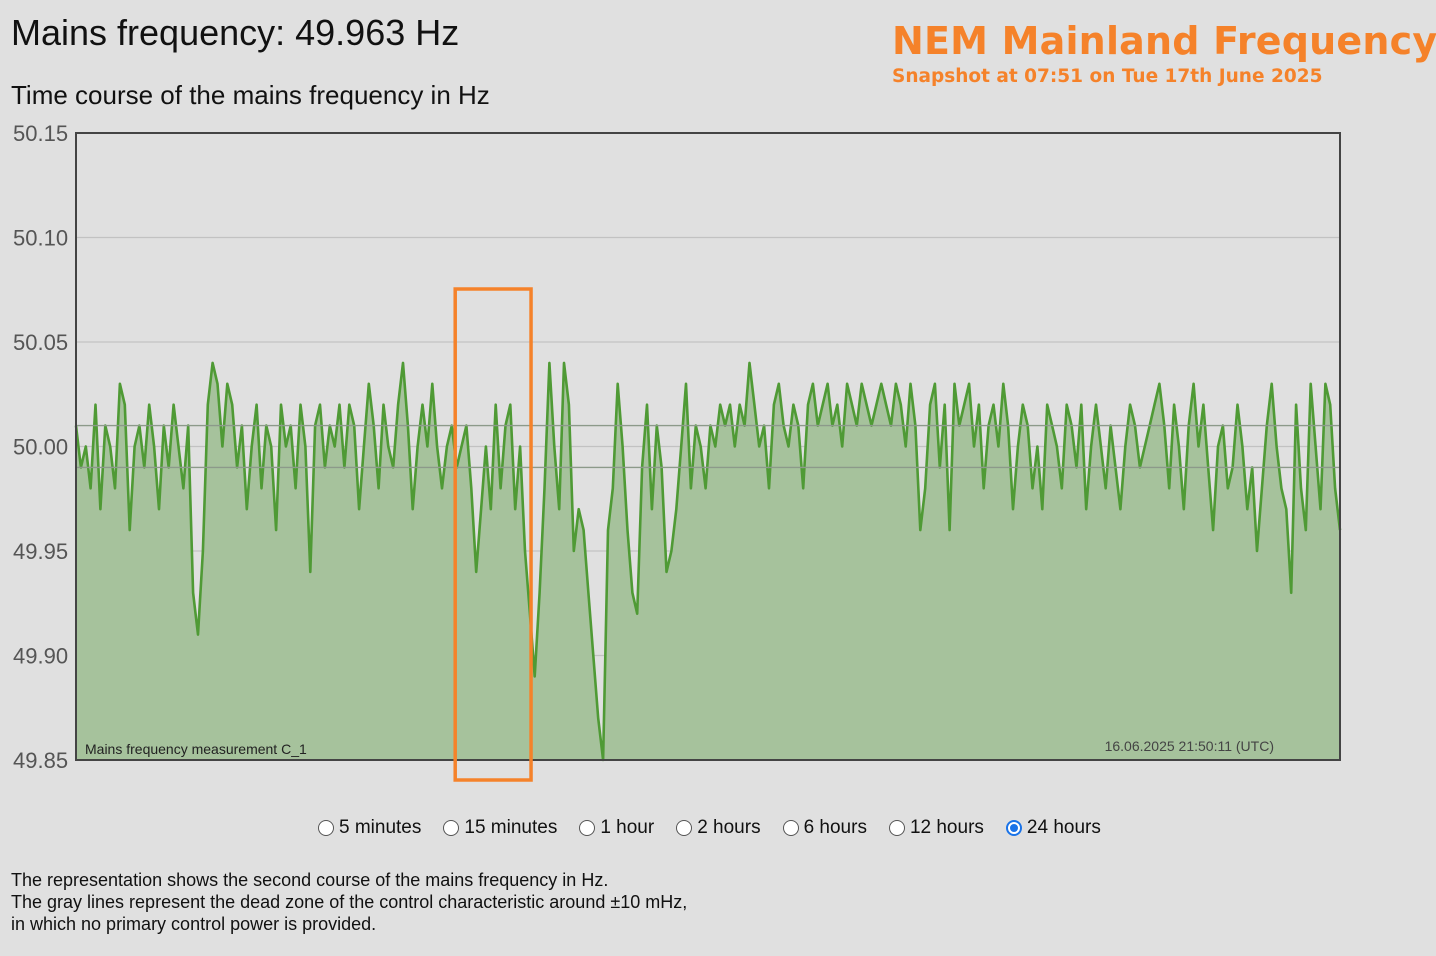  What do you see at coordinates (627, 827) in the screenshot?
I see `range-option-label: 1 hour` at bounding box center [627, 827].